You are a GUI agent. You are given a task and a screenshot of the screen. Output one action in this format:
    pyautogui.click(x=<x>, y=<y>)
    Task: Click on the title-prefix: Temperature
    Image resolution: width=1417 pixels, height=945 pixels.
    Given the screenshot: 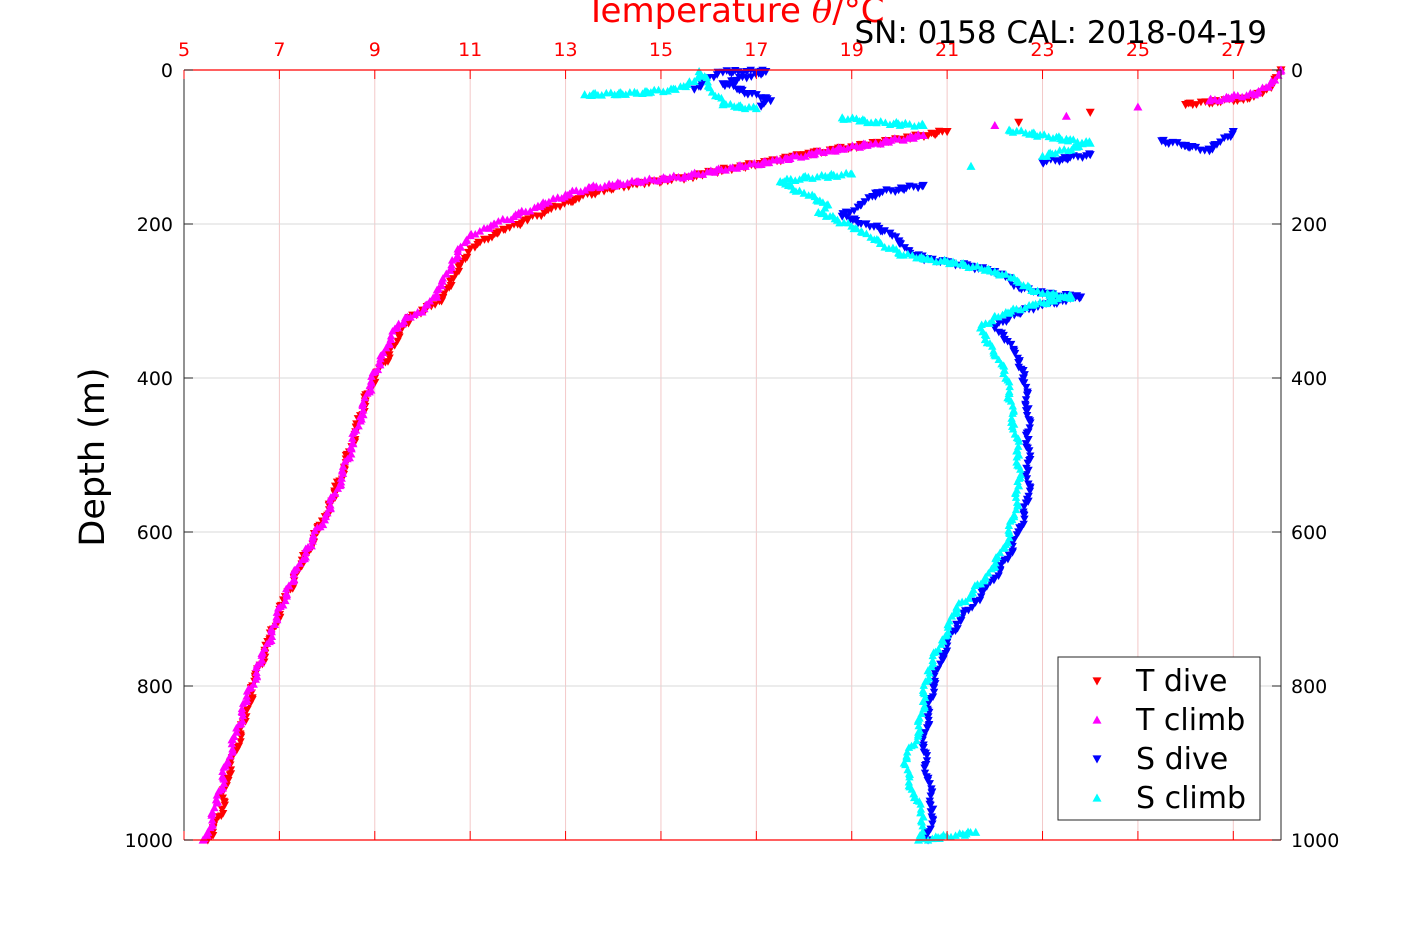 What is the action you would take?
    pyautogui.click(x=698, y=15)
    